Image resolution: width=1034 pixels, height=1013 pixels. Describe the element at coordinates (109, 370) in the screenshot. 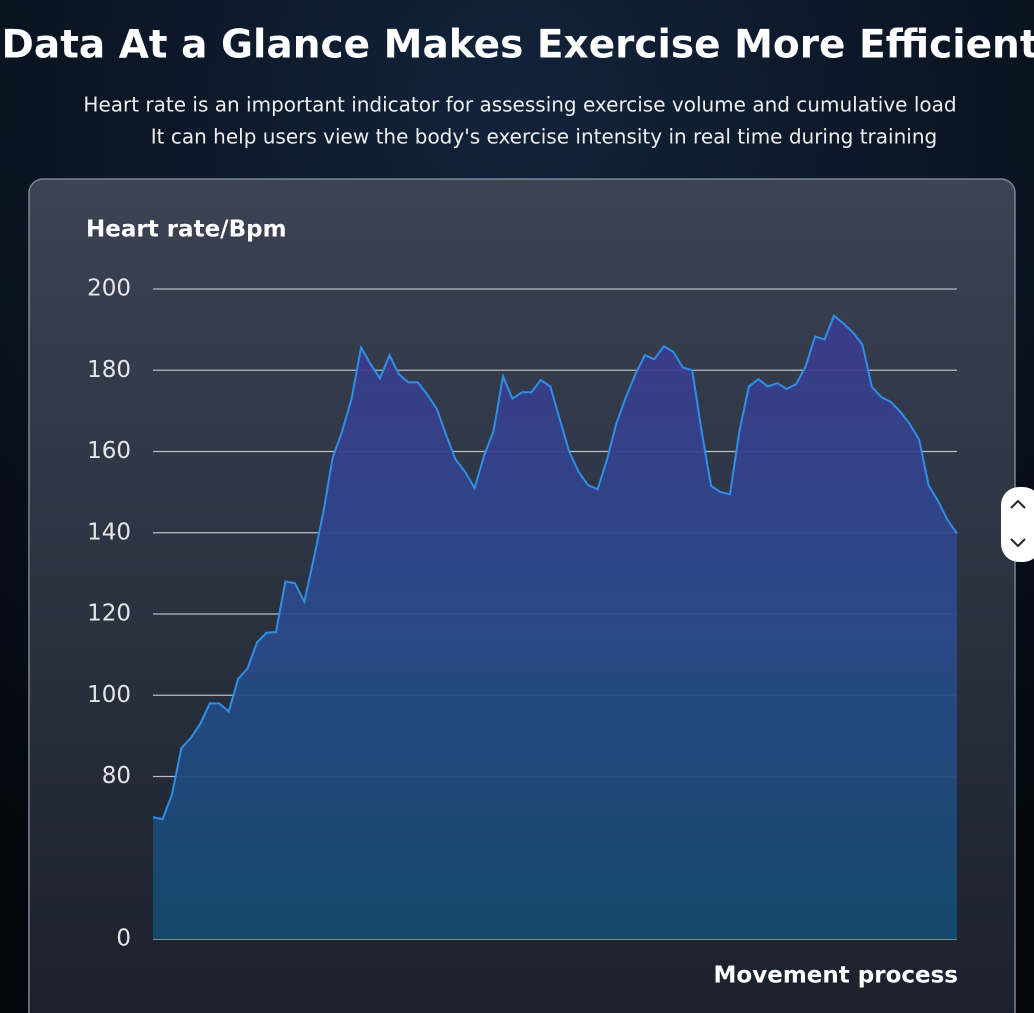

I see `y-tick-label: 180` at that location.